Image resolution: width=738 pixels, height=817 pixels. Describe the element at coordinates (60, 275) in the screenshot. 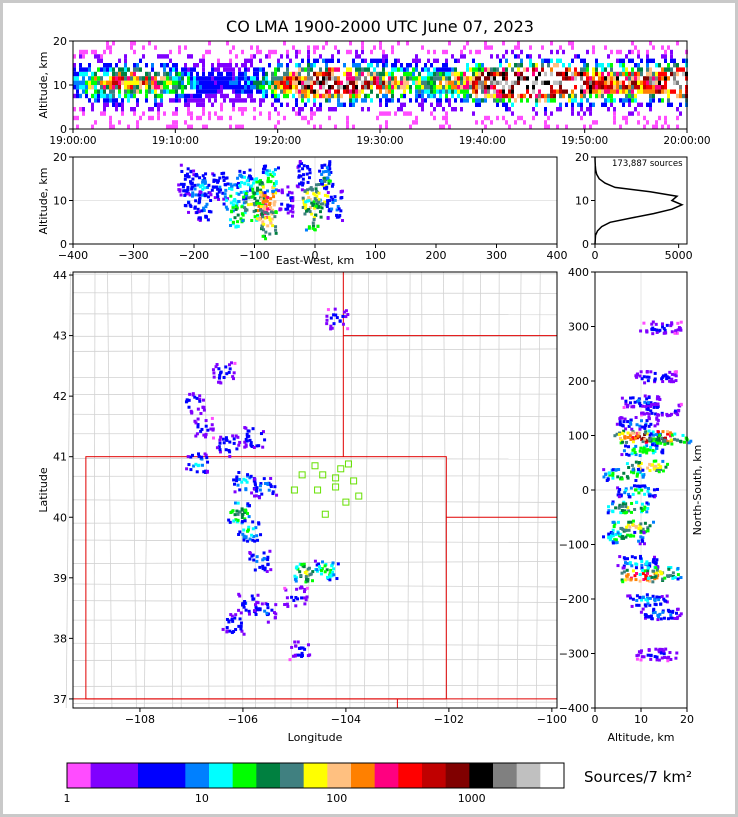

I see `latitude-tick-label: 44` at that location.